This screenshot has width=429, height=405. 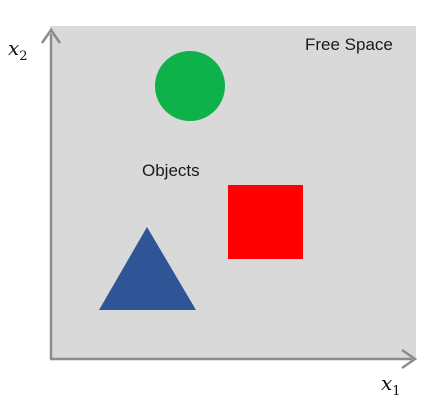 I want to click on x2-axis-var: x, so click(x=13, y=48).